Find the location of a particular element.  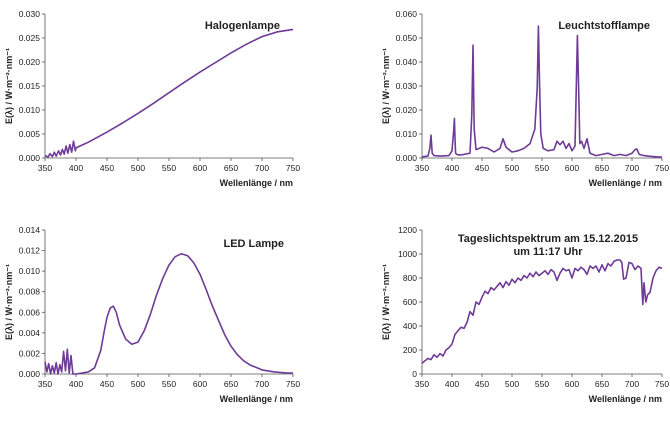

y-tick-label: 0.014 is located at coordinates (30, 230).